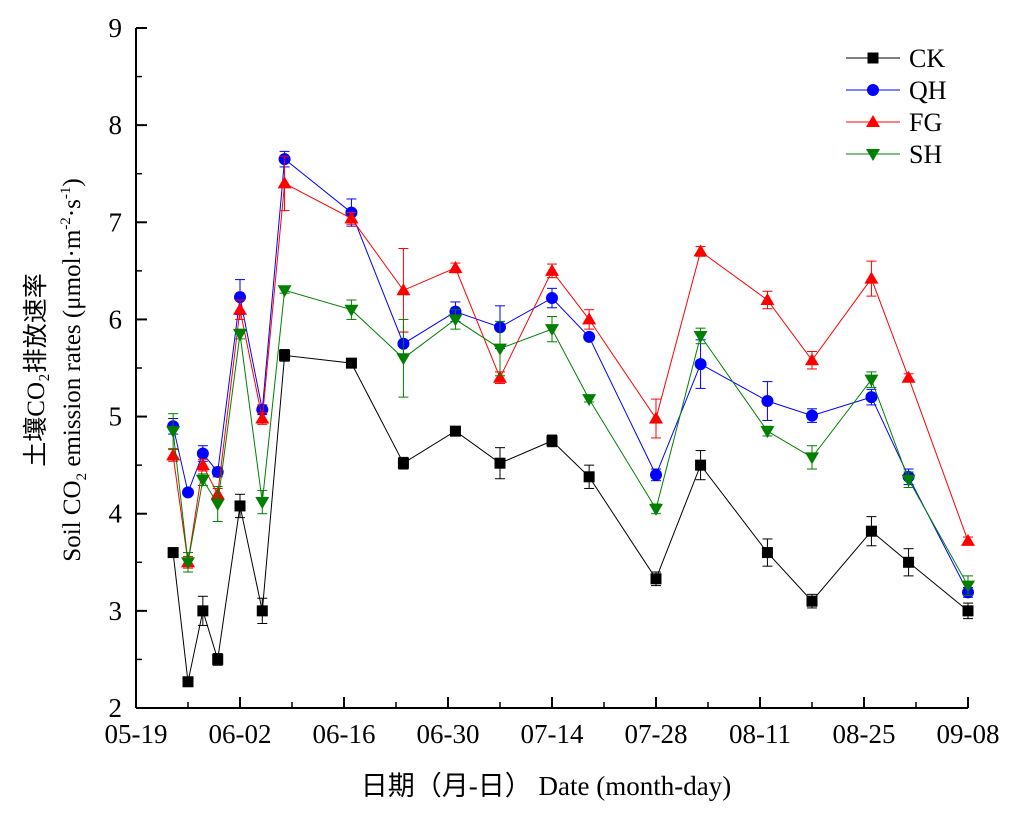 This screenshot has height=819, width=1015. I want to click on legend-item-qh: QH, so click(896, 90).